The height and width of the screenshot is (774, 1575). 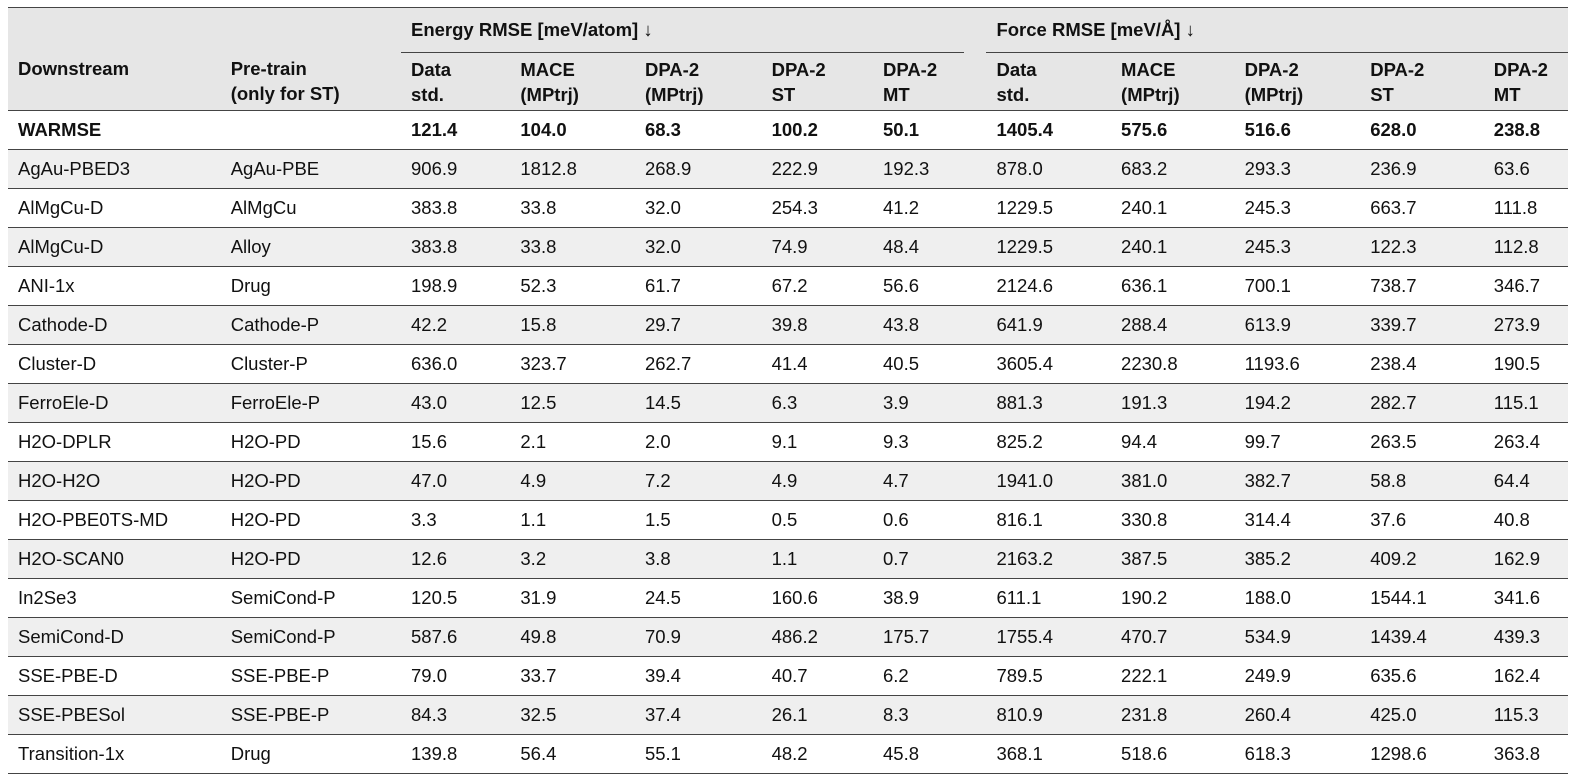 I want to click on value-cell: 245.3, so click(x=1297, y=208).